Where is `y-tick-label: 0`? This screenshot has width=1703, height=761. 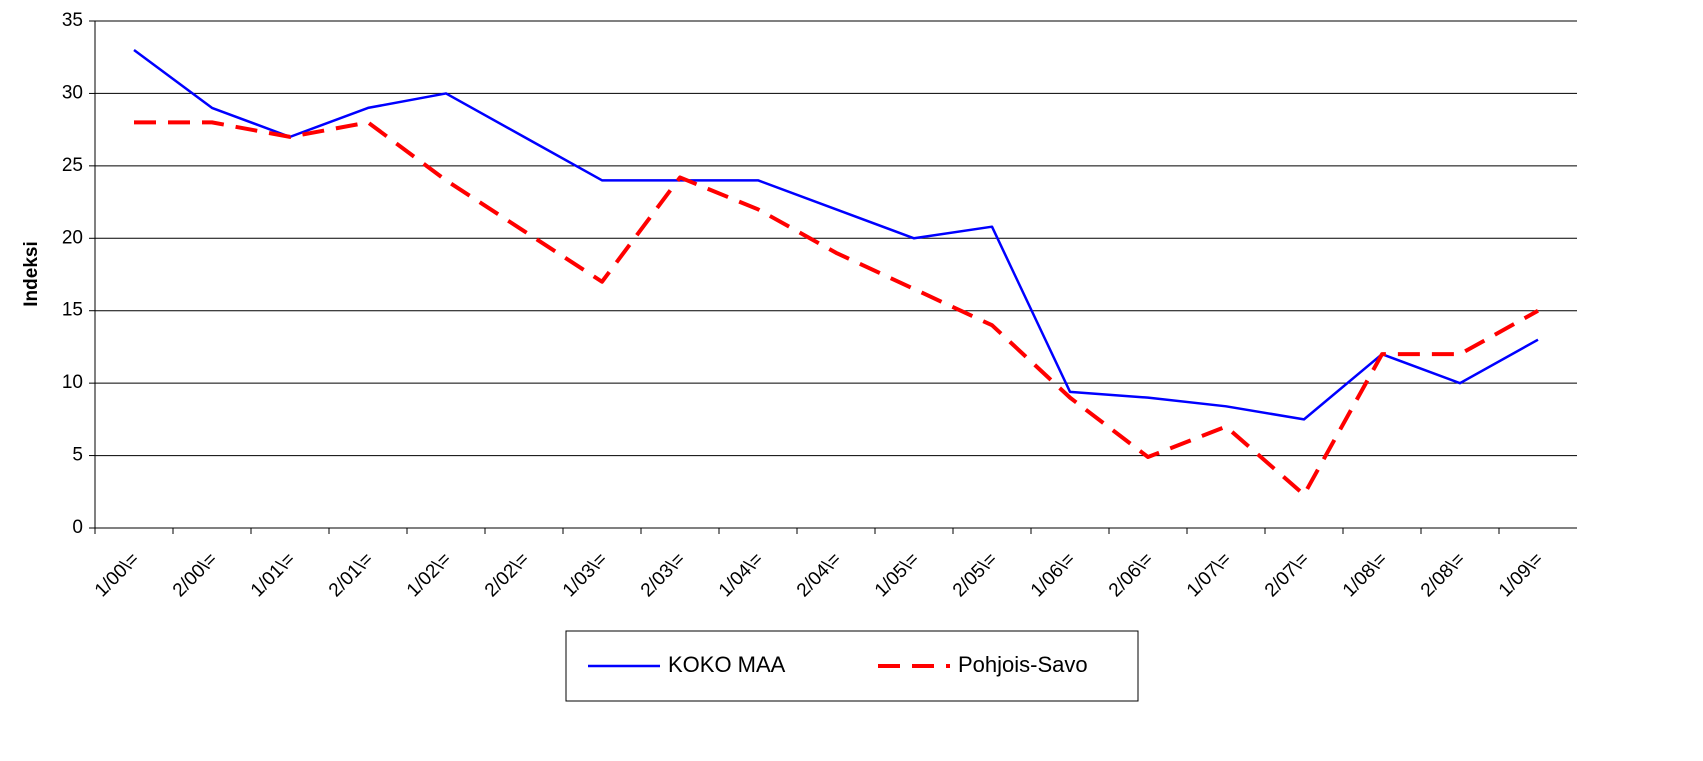 y-tick-label: 0 is located at coordinates (77, 527).